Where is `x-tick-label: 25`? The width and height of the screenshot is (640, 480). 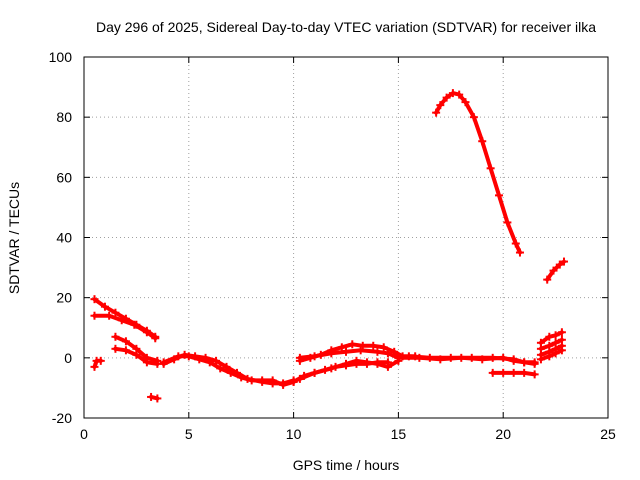 x-tick-label: 25 is located at coordinates (608, 434).